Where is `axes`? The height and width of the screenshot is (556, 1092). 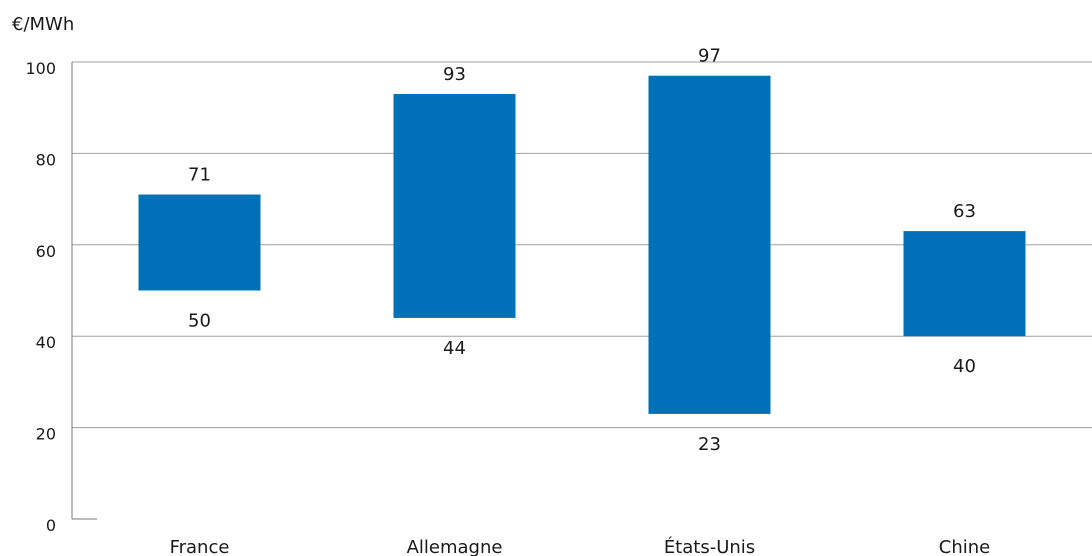
axes is located at coordinates (84, 291).